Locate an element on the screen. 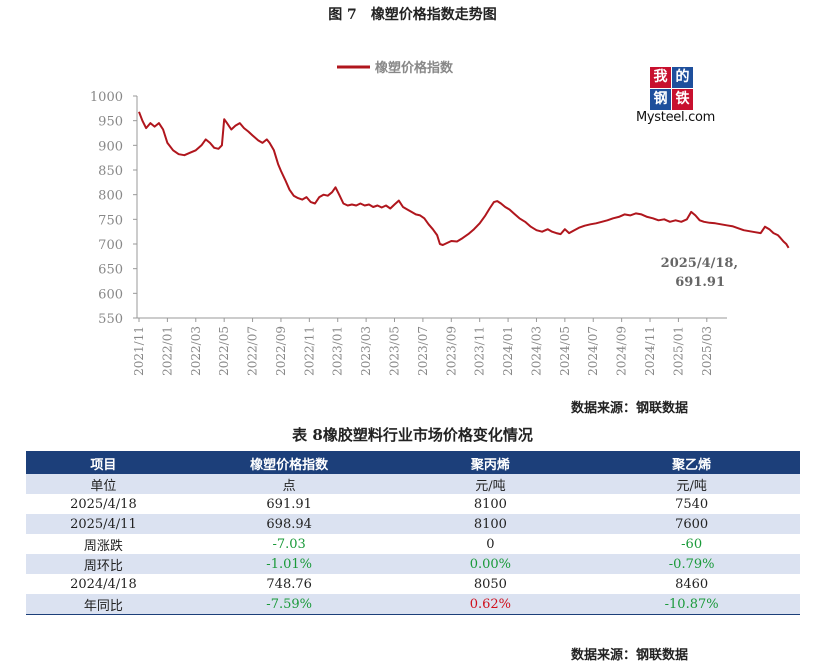  table-cell: 698.94 is located at coordinates (289, 524).